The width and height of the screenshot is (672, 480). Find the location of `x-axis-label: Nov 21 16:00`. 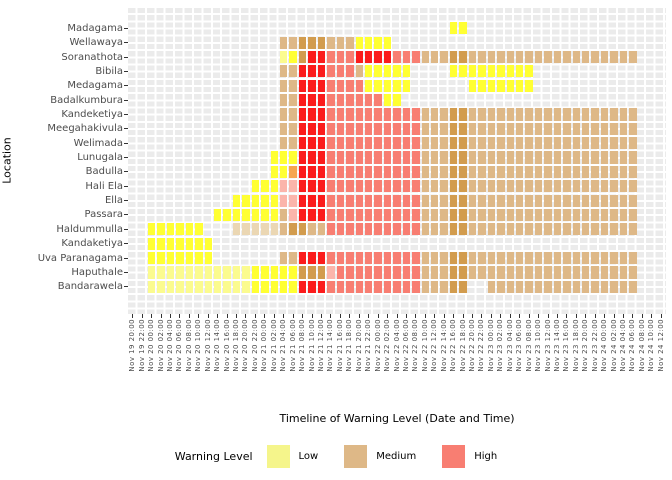

x-axis-label: Nov 21 16:00 is located at coordinates (339, 345).